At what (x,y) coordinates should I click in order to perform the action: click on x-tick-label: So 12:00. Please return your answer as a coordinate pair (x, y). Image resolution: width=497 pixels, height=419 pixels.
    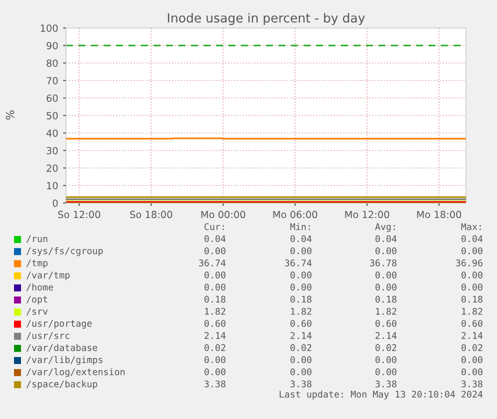
    Looking at the image, I should click on (79, 214).